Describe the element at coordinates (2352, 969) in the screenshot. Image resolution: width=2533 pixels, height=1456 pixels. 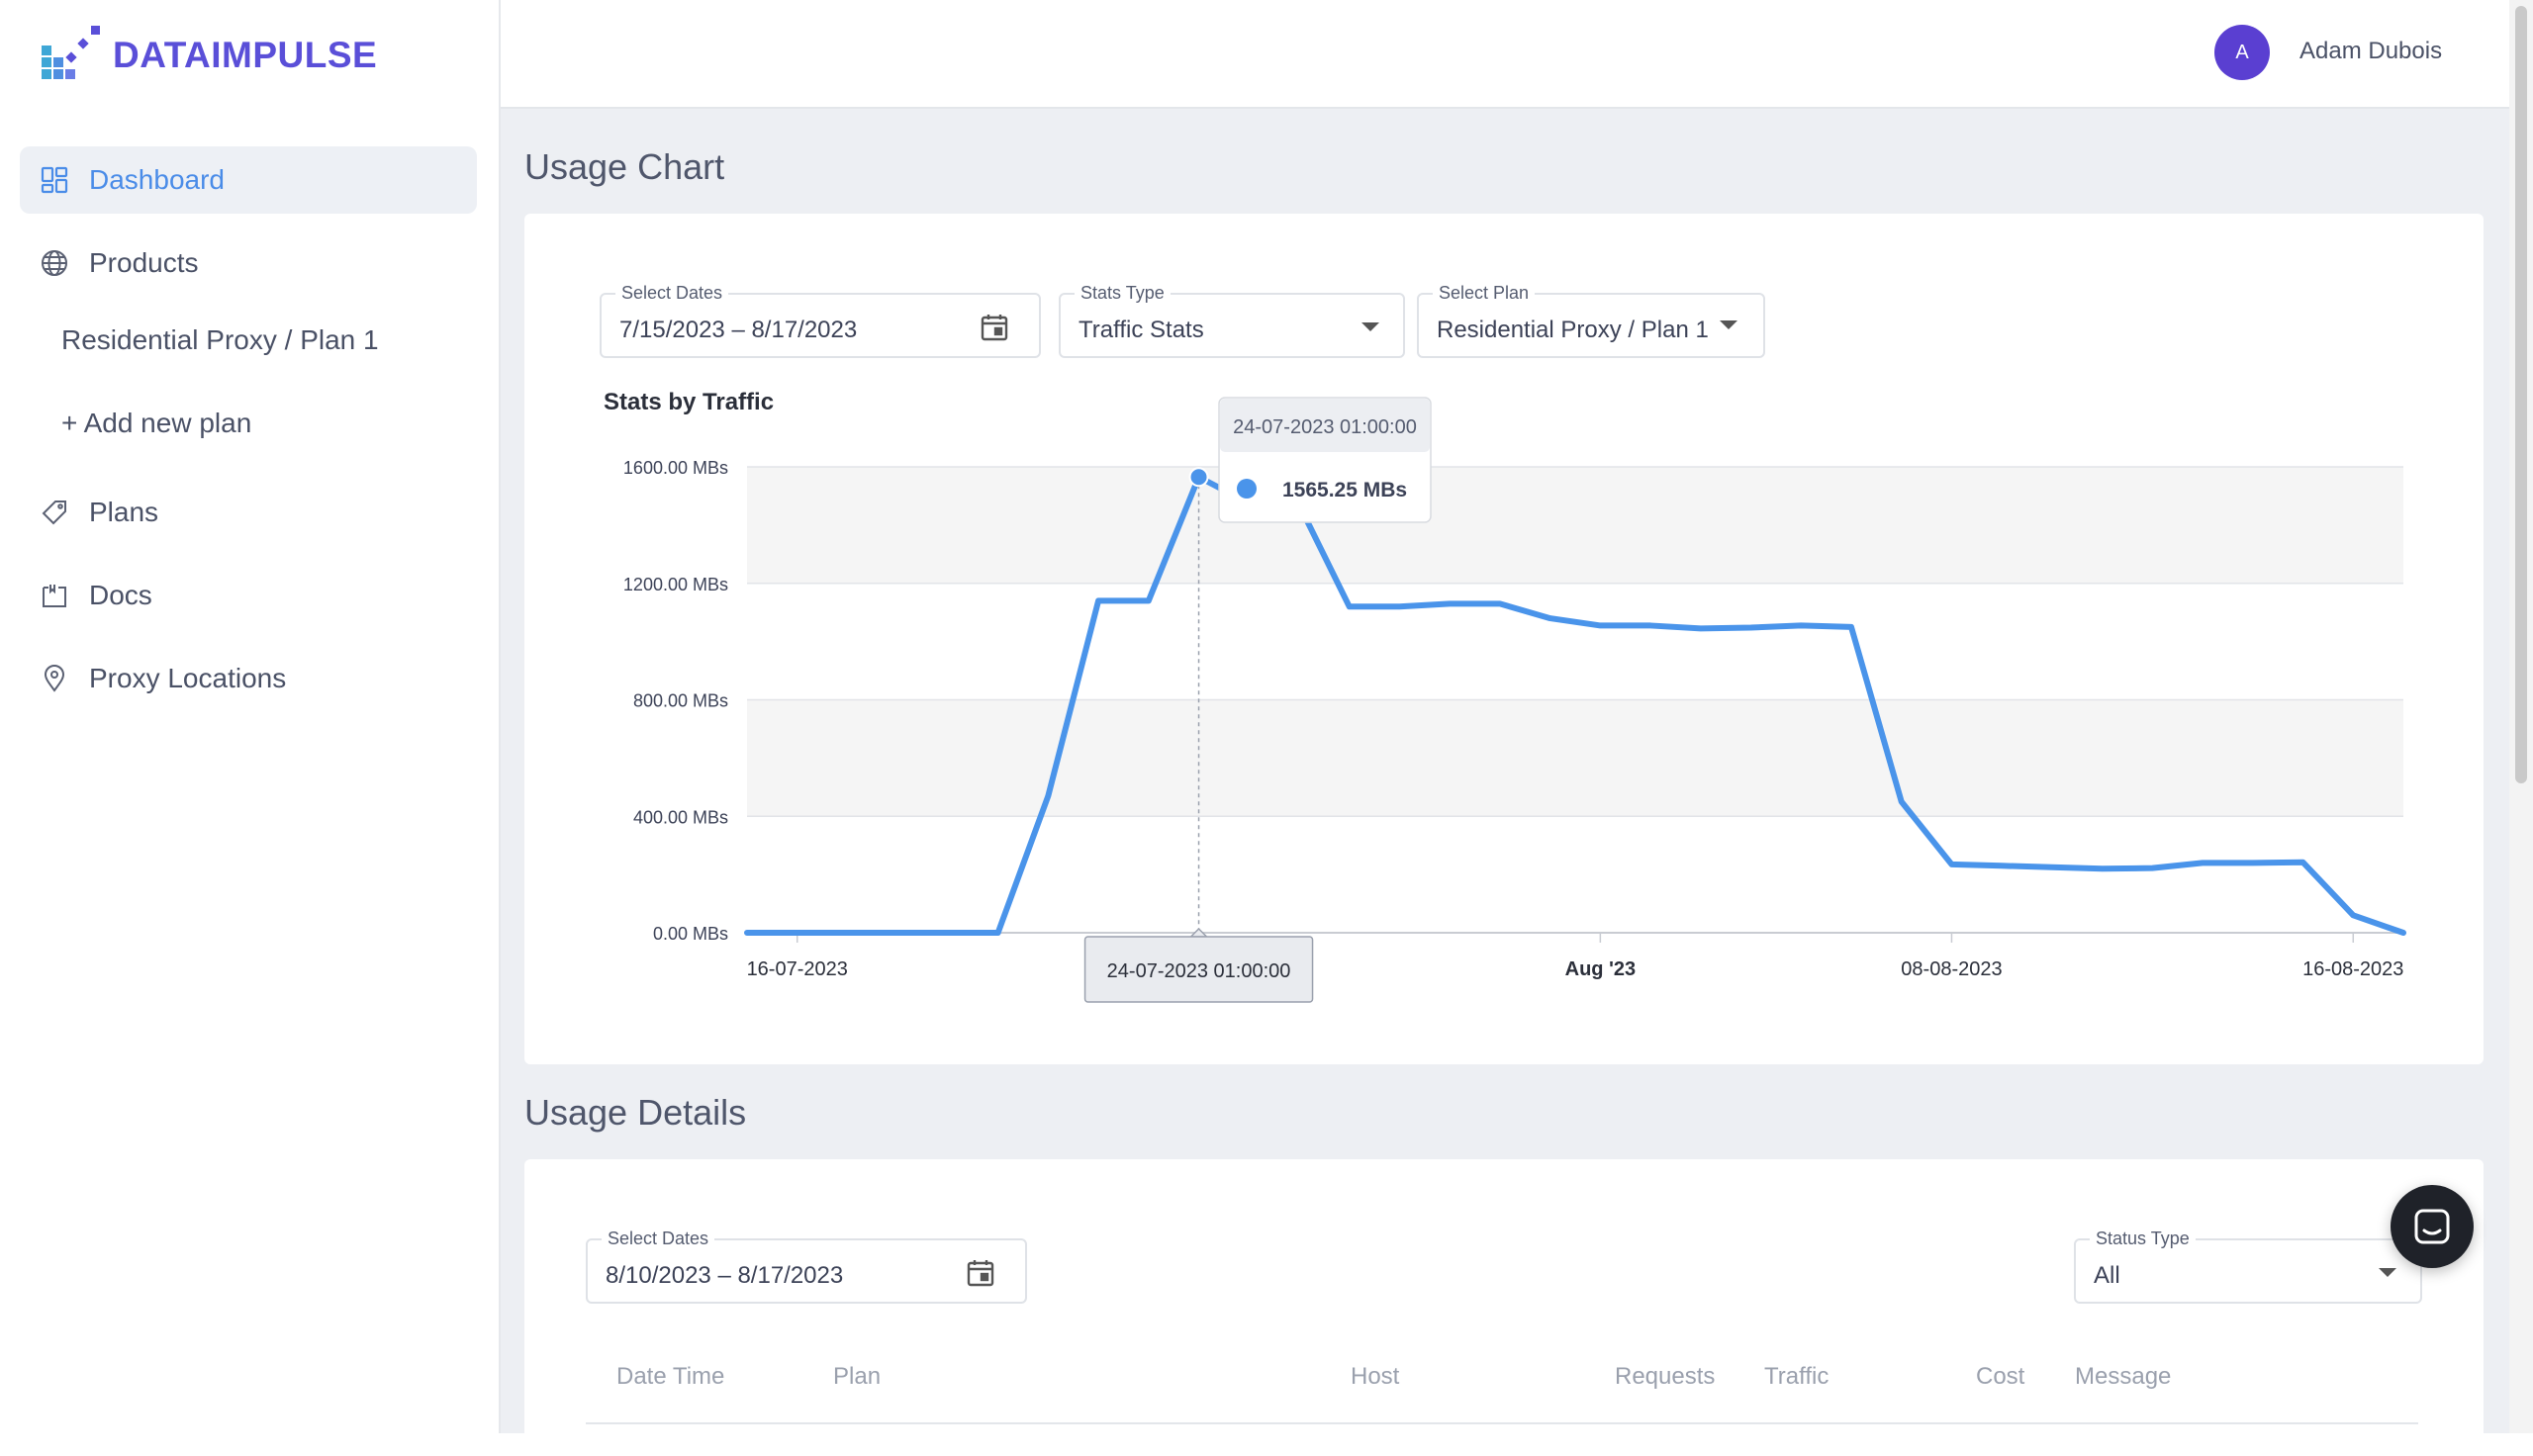
I see `x-tick-label: 16-08-2023` at that location.